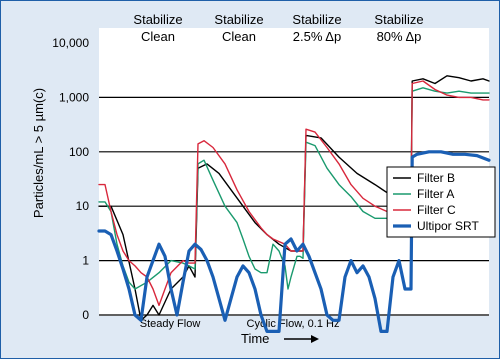 This screenshot has height=360, width=500. I want to click on legend-label: Filter A, so click(435, 194).